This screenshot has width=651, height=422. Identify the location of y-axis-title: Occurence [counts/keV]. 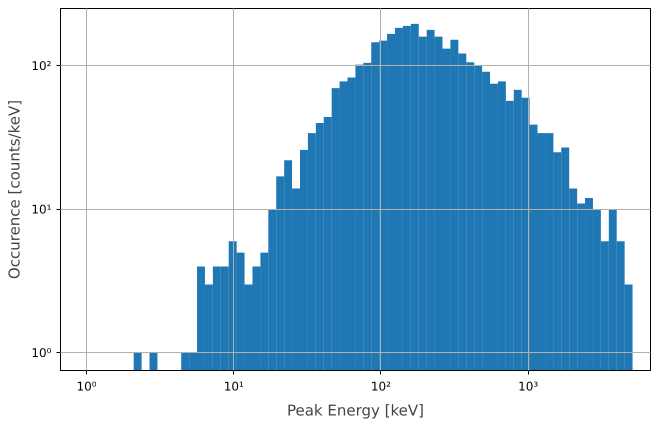
(14, 190).